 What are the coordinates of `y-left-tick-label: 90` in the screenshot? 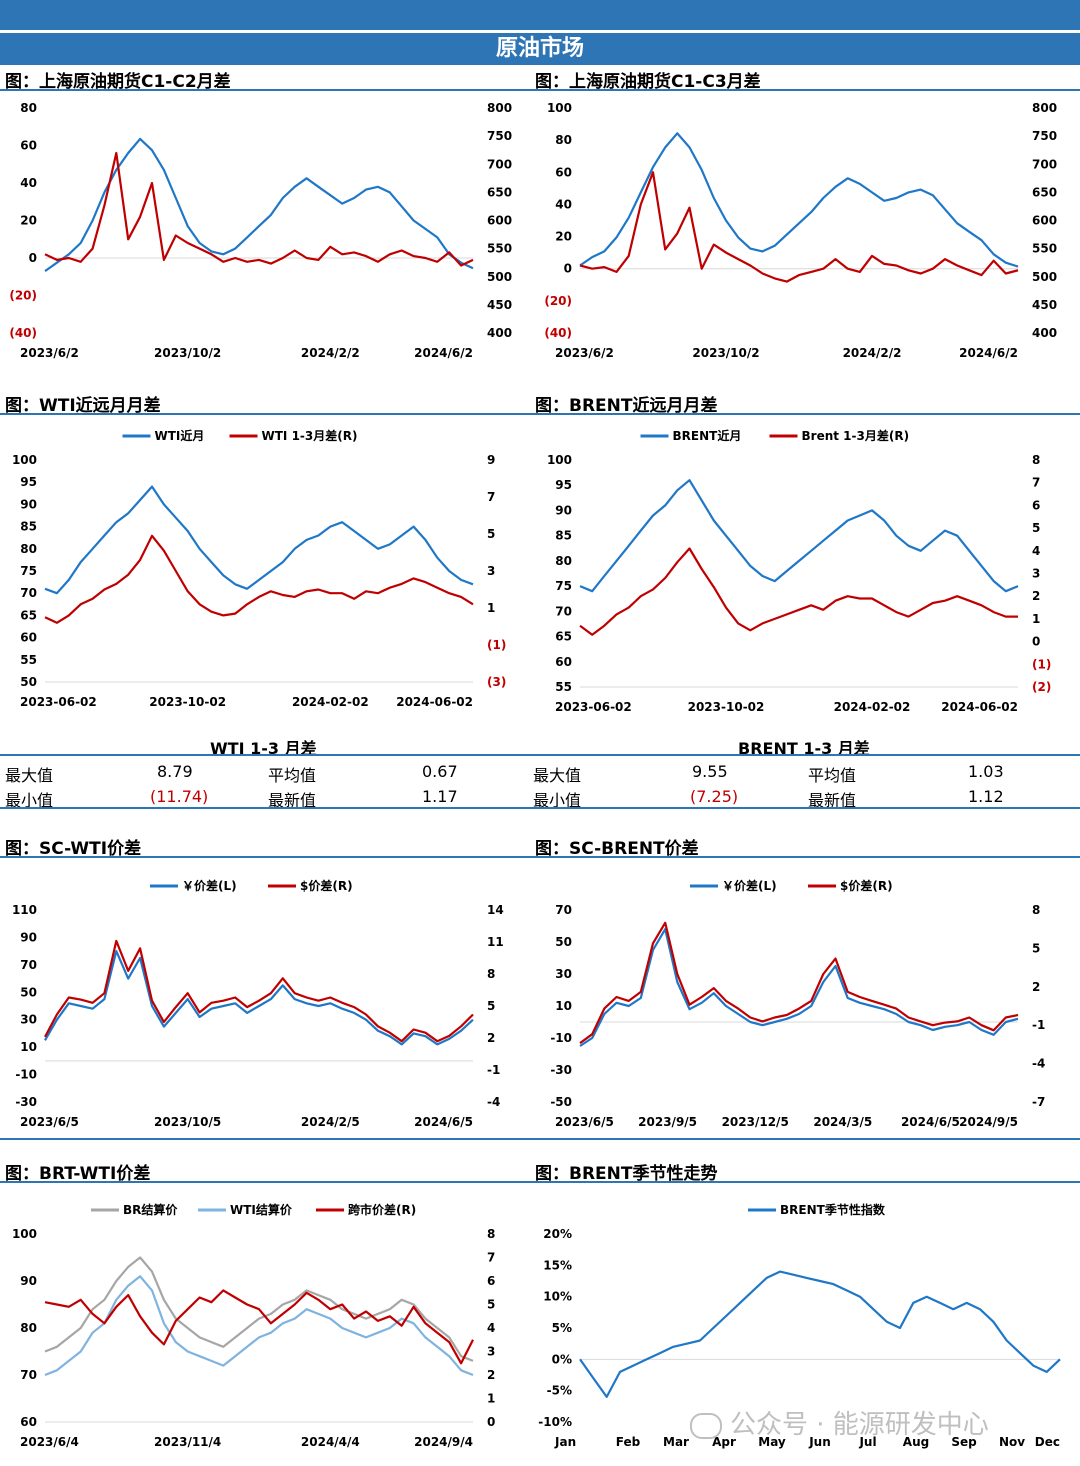 It's located at (563, 510).